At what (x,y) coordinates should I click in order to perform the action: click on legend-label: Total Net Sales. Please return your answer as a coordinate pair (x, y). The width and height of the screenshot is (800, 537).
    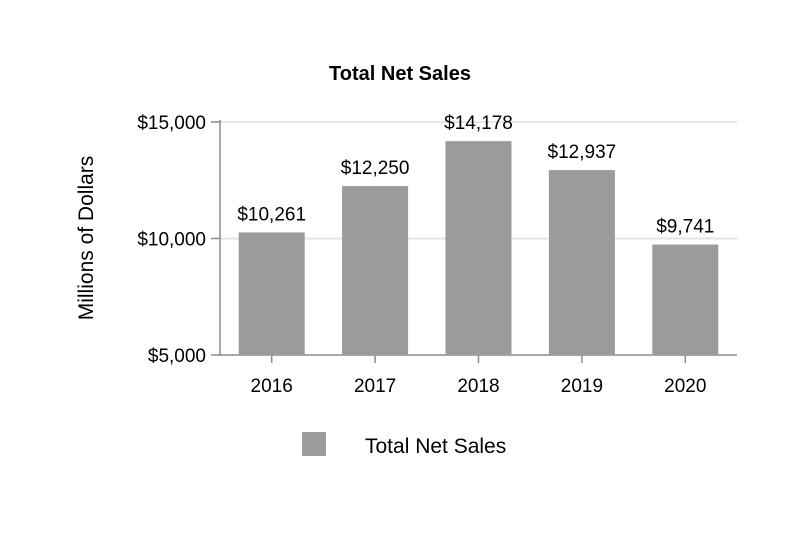
    Looking at the image, I should click on (435, 446).